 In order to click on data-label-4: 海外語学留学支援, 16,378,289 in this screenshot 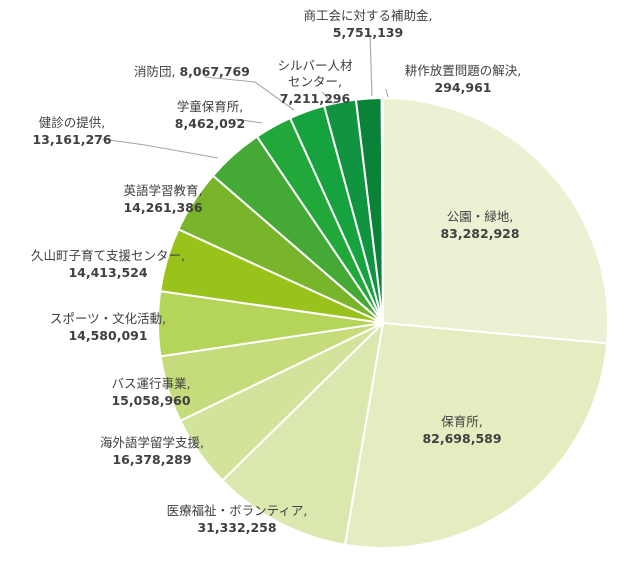, I will do `click(152, 451)`.